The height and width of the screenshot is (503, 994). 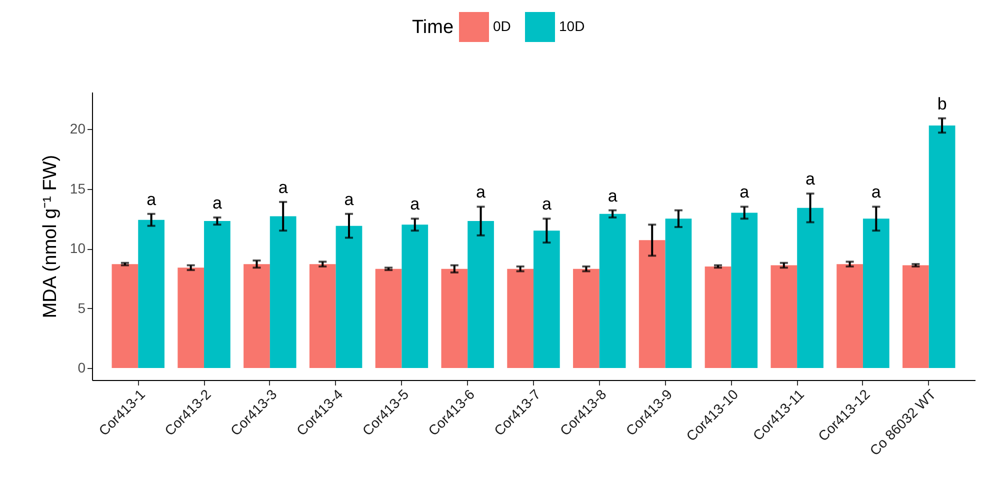 I want to click on annotation: b, so click(x=942, y=104).